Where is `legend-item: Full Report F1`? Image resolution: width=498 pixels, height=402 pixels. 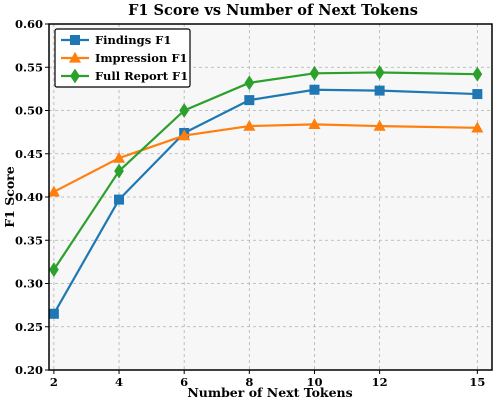 legend-item: Full Report F1 is located at coordinates (124, 76).